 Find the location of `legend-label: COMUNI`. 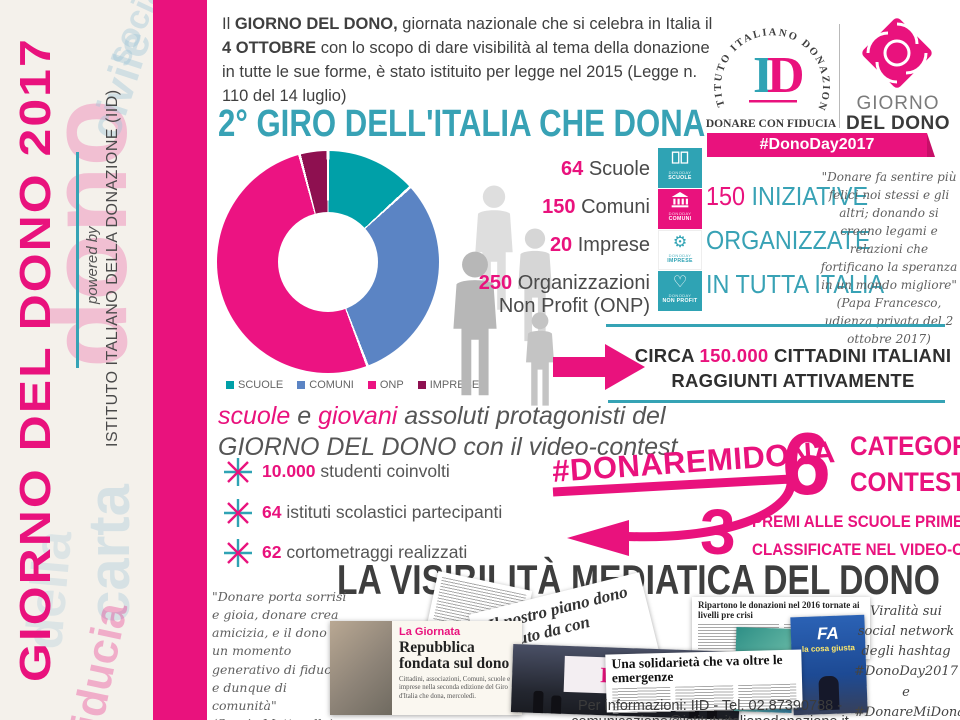

legend-label: COMUNI is located at coordinates (331, 385).